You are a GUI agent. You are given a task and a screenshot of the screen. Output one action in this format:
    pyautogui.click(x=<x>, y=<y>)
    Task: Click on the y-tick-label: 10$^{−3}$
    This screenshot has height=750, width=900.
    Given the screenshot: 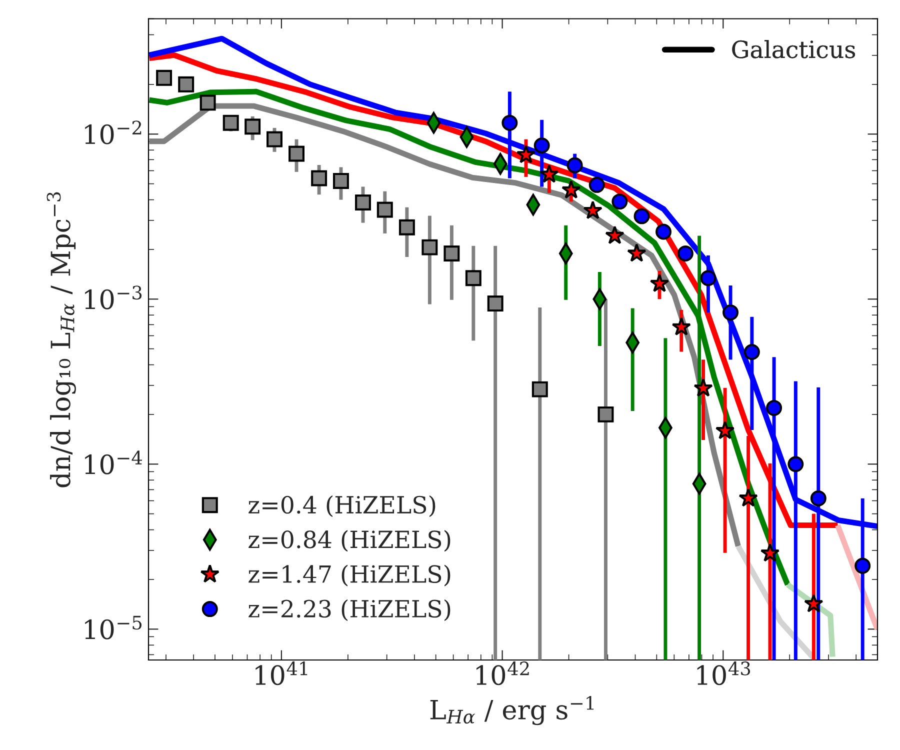 What is the action you would take?
    pyautogui.click(x=113, y=298)
    